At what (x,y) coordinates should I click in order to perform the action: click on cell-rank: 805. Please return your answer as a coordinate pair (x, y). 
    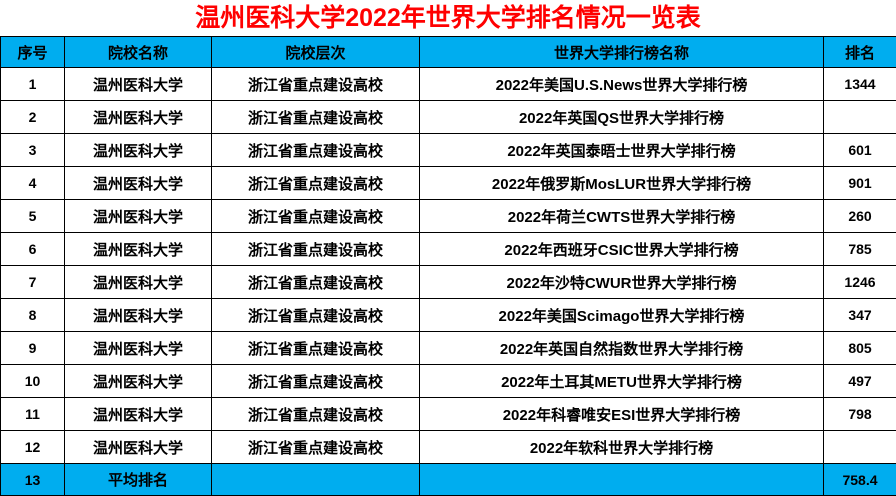
    Looking at the image, I should click on (860, 348).